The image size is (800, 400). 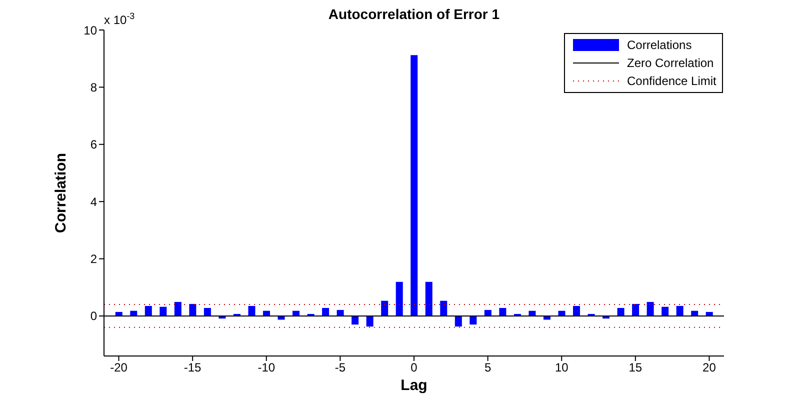 What do you see at coordinates (635, 367) in the screenshot?
I see `x-tick-label: 15` at bounding box center [635, 367].